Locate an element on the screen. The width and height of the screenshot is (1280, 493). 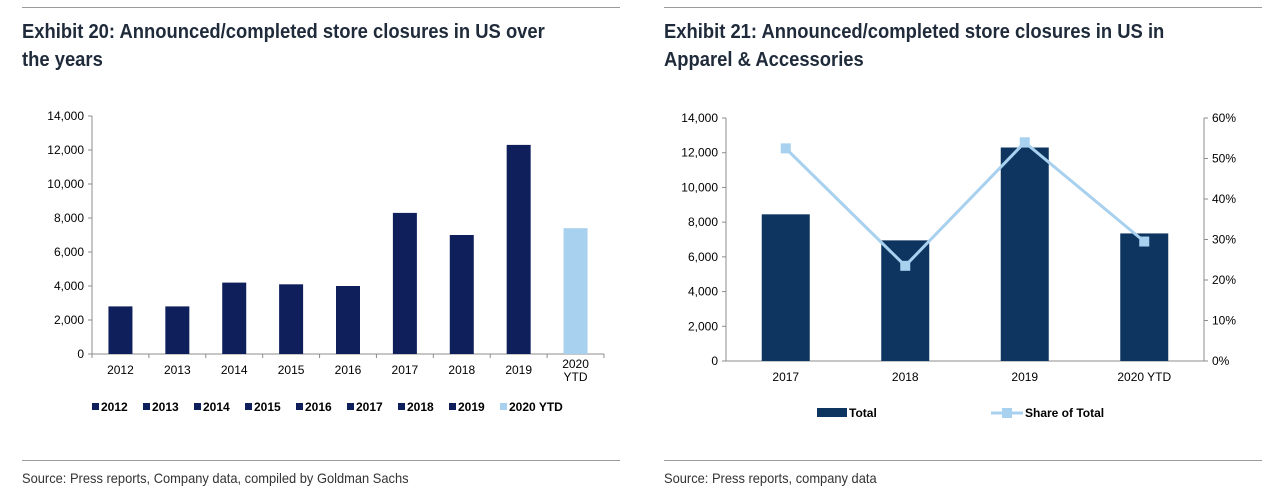
bar-2013 is located at coordinates (177, 330).